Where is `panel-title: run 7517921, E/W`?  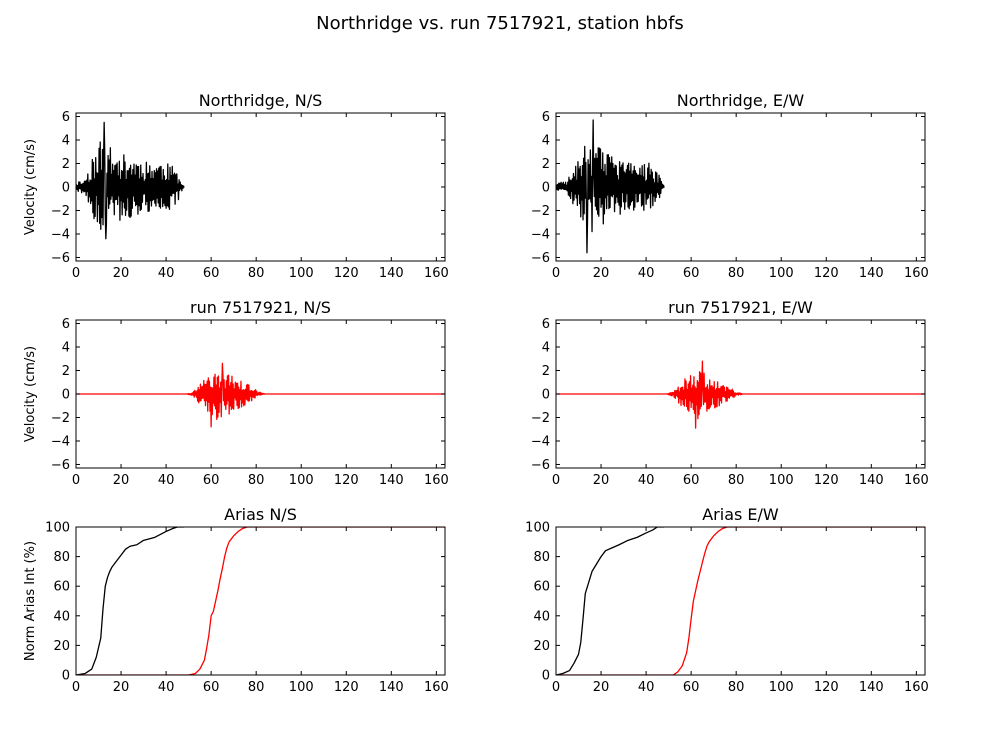 panel-title: run 7517921, E/W is located at coordinates (740, 307).